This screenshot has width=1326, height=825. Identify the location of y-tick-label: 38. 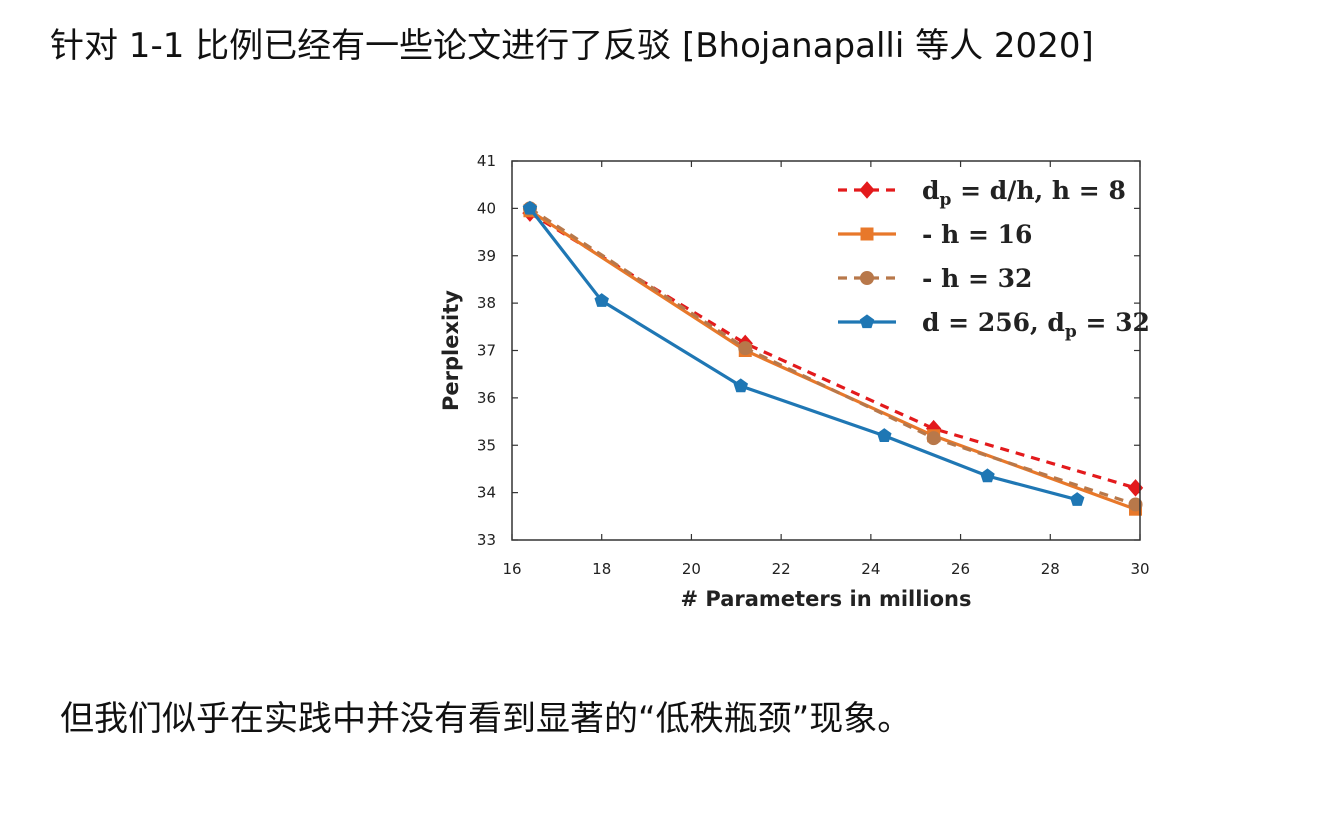
(486, 303).